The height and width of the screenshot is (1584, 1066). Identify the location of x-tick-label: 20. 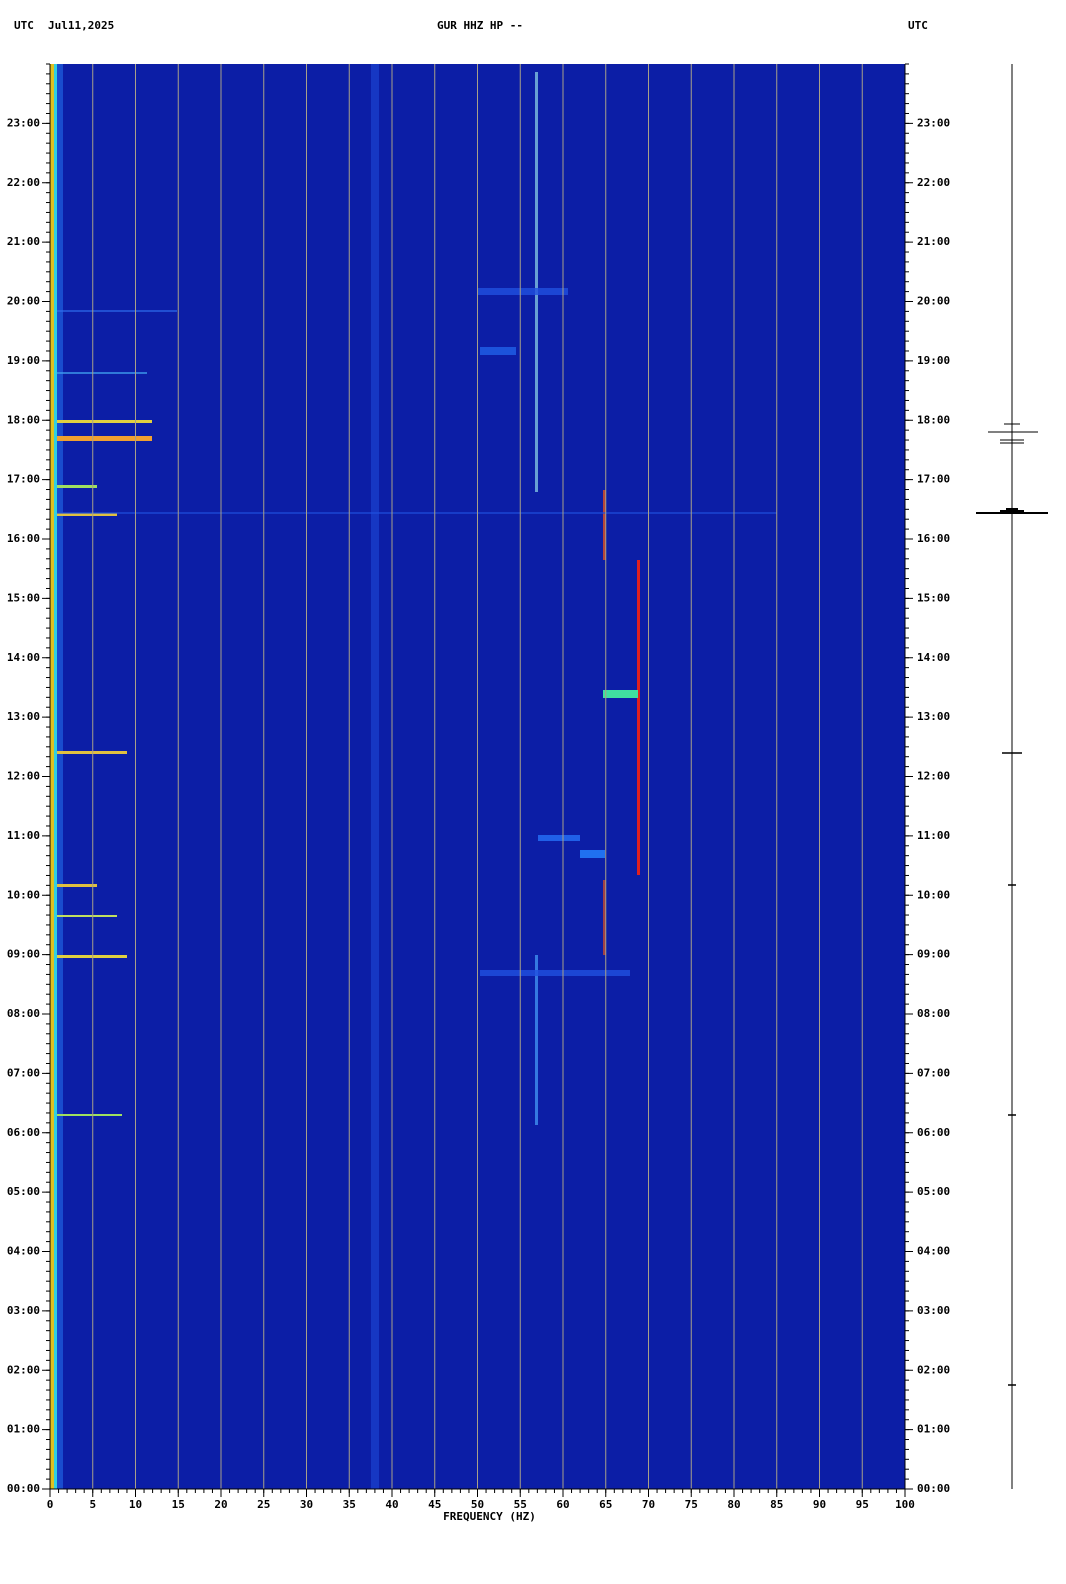
(220, 1504).